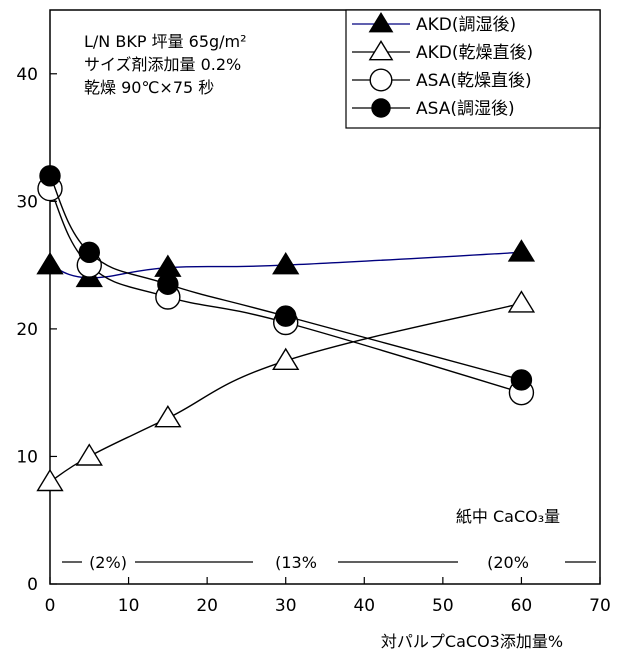 The height and width of the screenshot is (655, 618). I want to click on y-axis: 0 10 20 30 40, so click(36, 330).